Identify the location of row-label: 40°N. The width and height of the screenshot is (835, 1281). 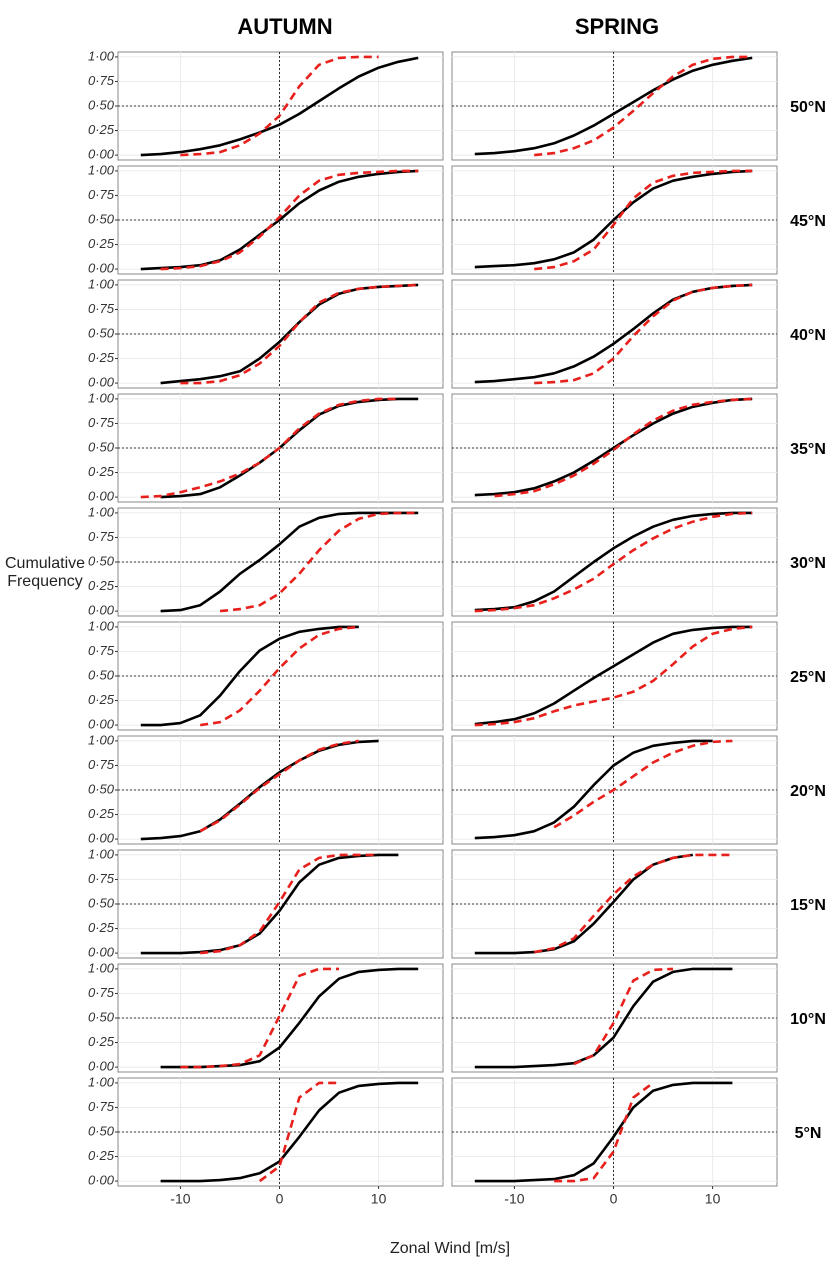
(808, 335).